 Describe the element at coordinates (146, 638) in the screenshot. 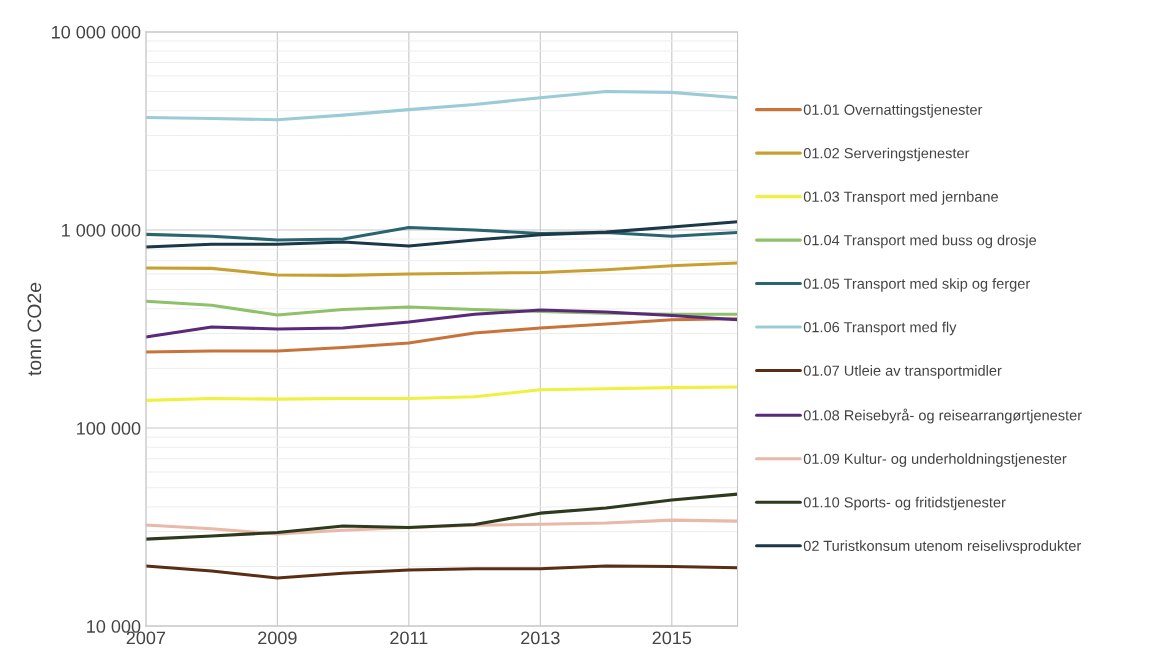

I see `x-tick-label: 2007` at that location.